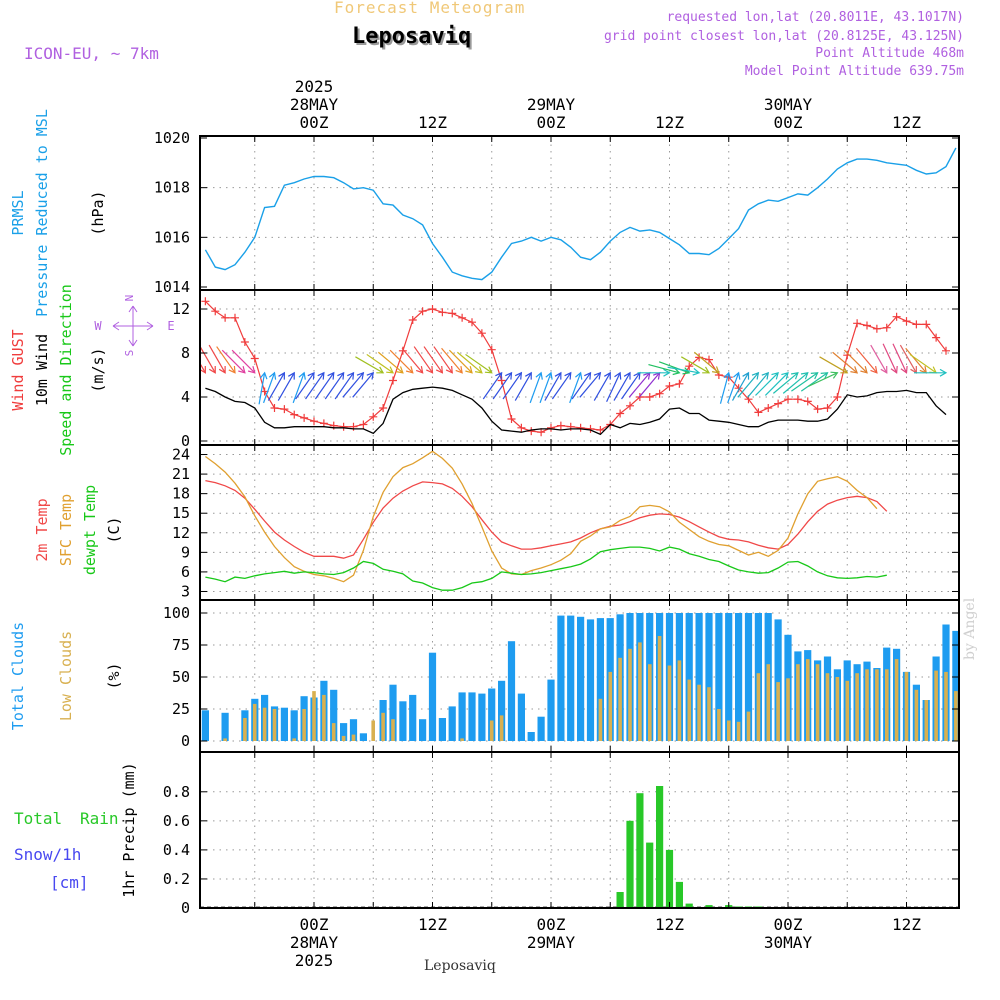 Image resolution: width=1000 pixels, height=1000 pixels. I want to click on clouds-unit-label: (%), so click(114, 675).